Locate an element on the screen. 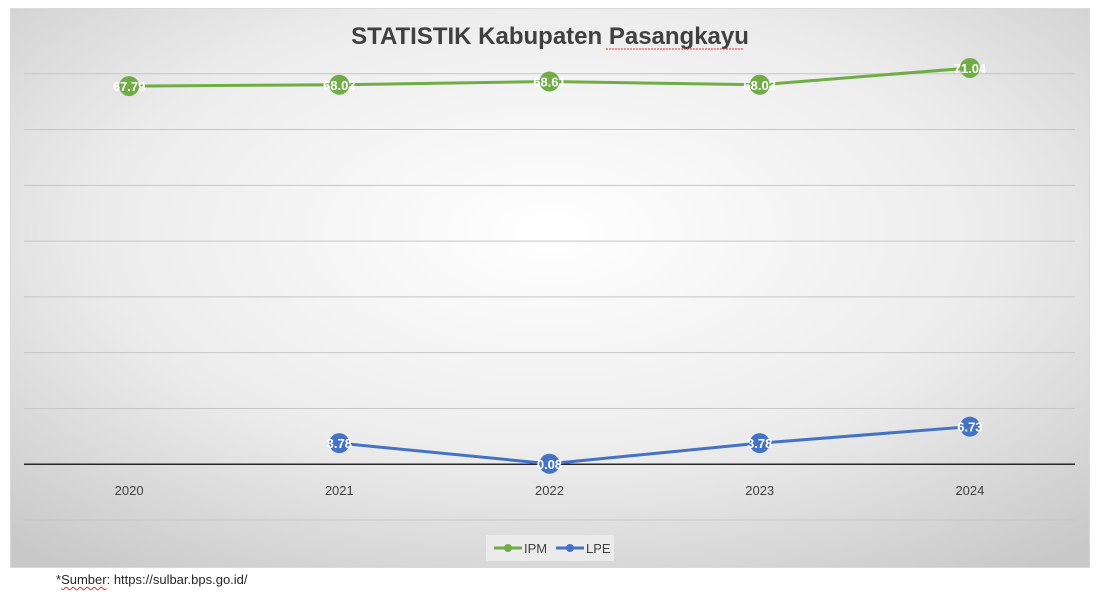 Image resolution: width=1104 pixels, height=595 pixels. legend-label-lpe: LPE is located at coordinates (598, 548).